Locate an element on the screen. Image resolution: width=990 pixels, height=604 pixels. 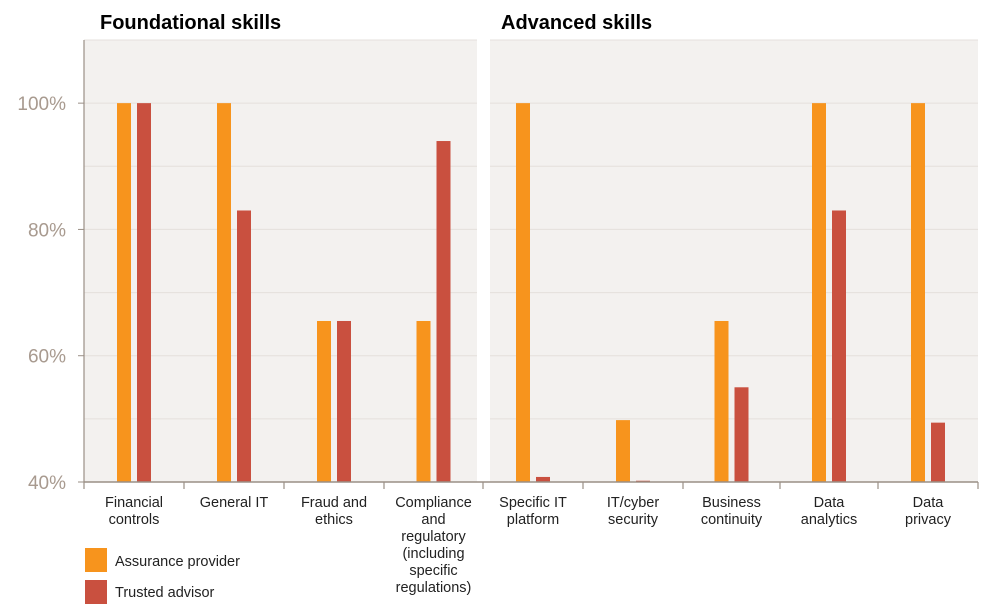
bar-assurance-provider-specific-it-platform is located at coordinates (523, 293).